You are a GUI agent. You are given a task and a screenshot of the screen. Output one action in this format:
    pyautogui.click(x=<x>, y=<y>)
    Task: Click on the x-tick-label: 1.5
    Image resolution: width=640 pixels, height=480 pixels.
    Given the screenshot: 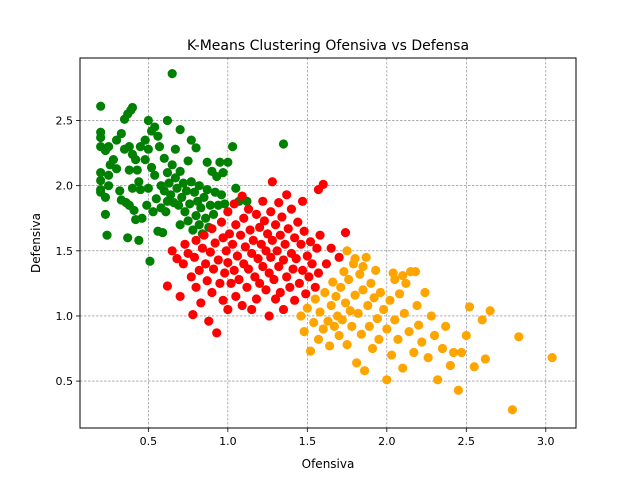 What is the action you would take?
    pyautogui.click(x=308, y=441)
    